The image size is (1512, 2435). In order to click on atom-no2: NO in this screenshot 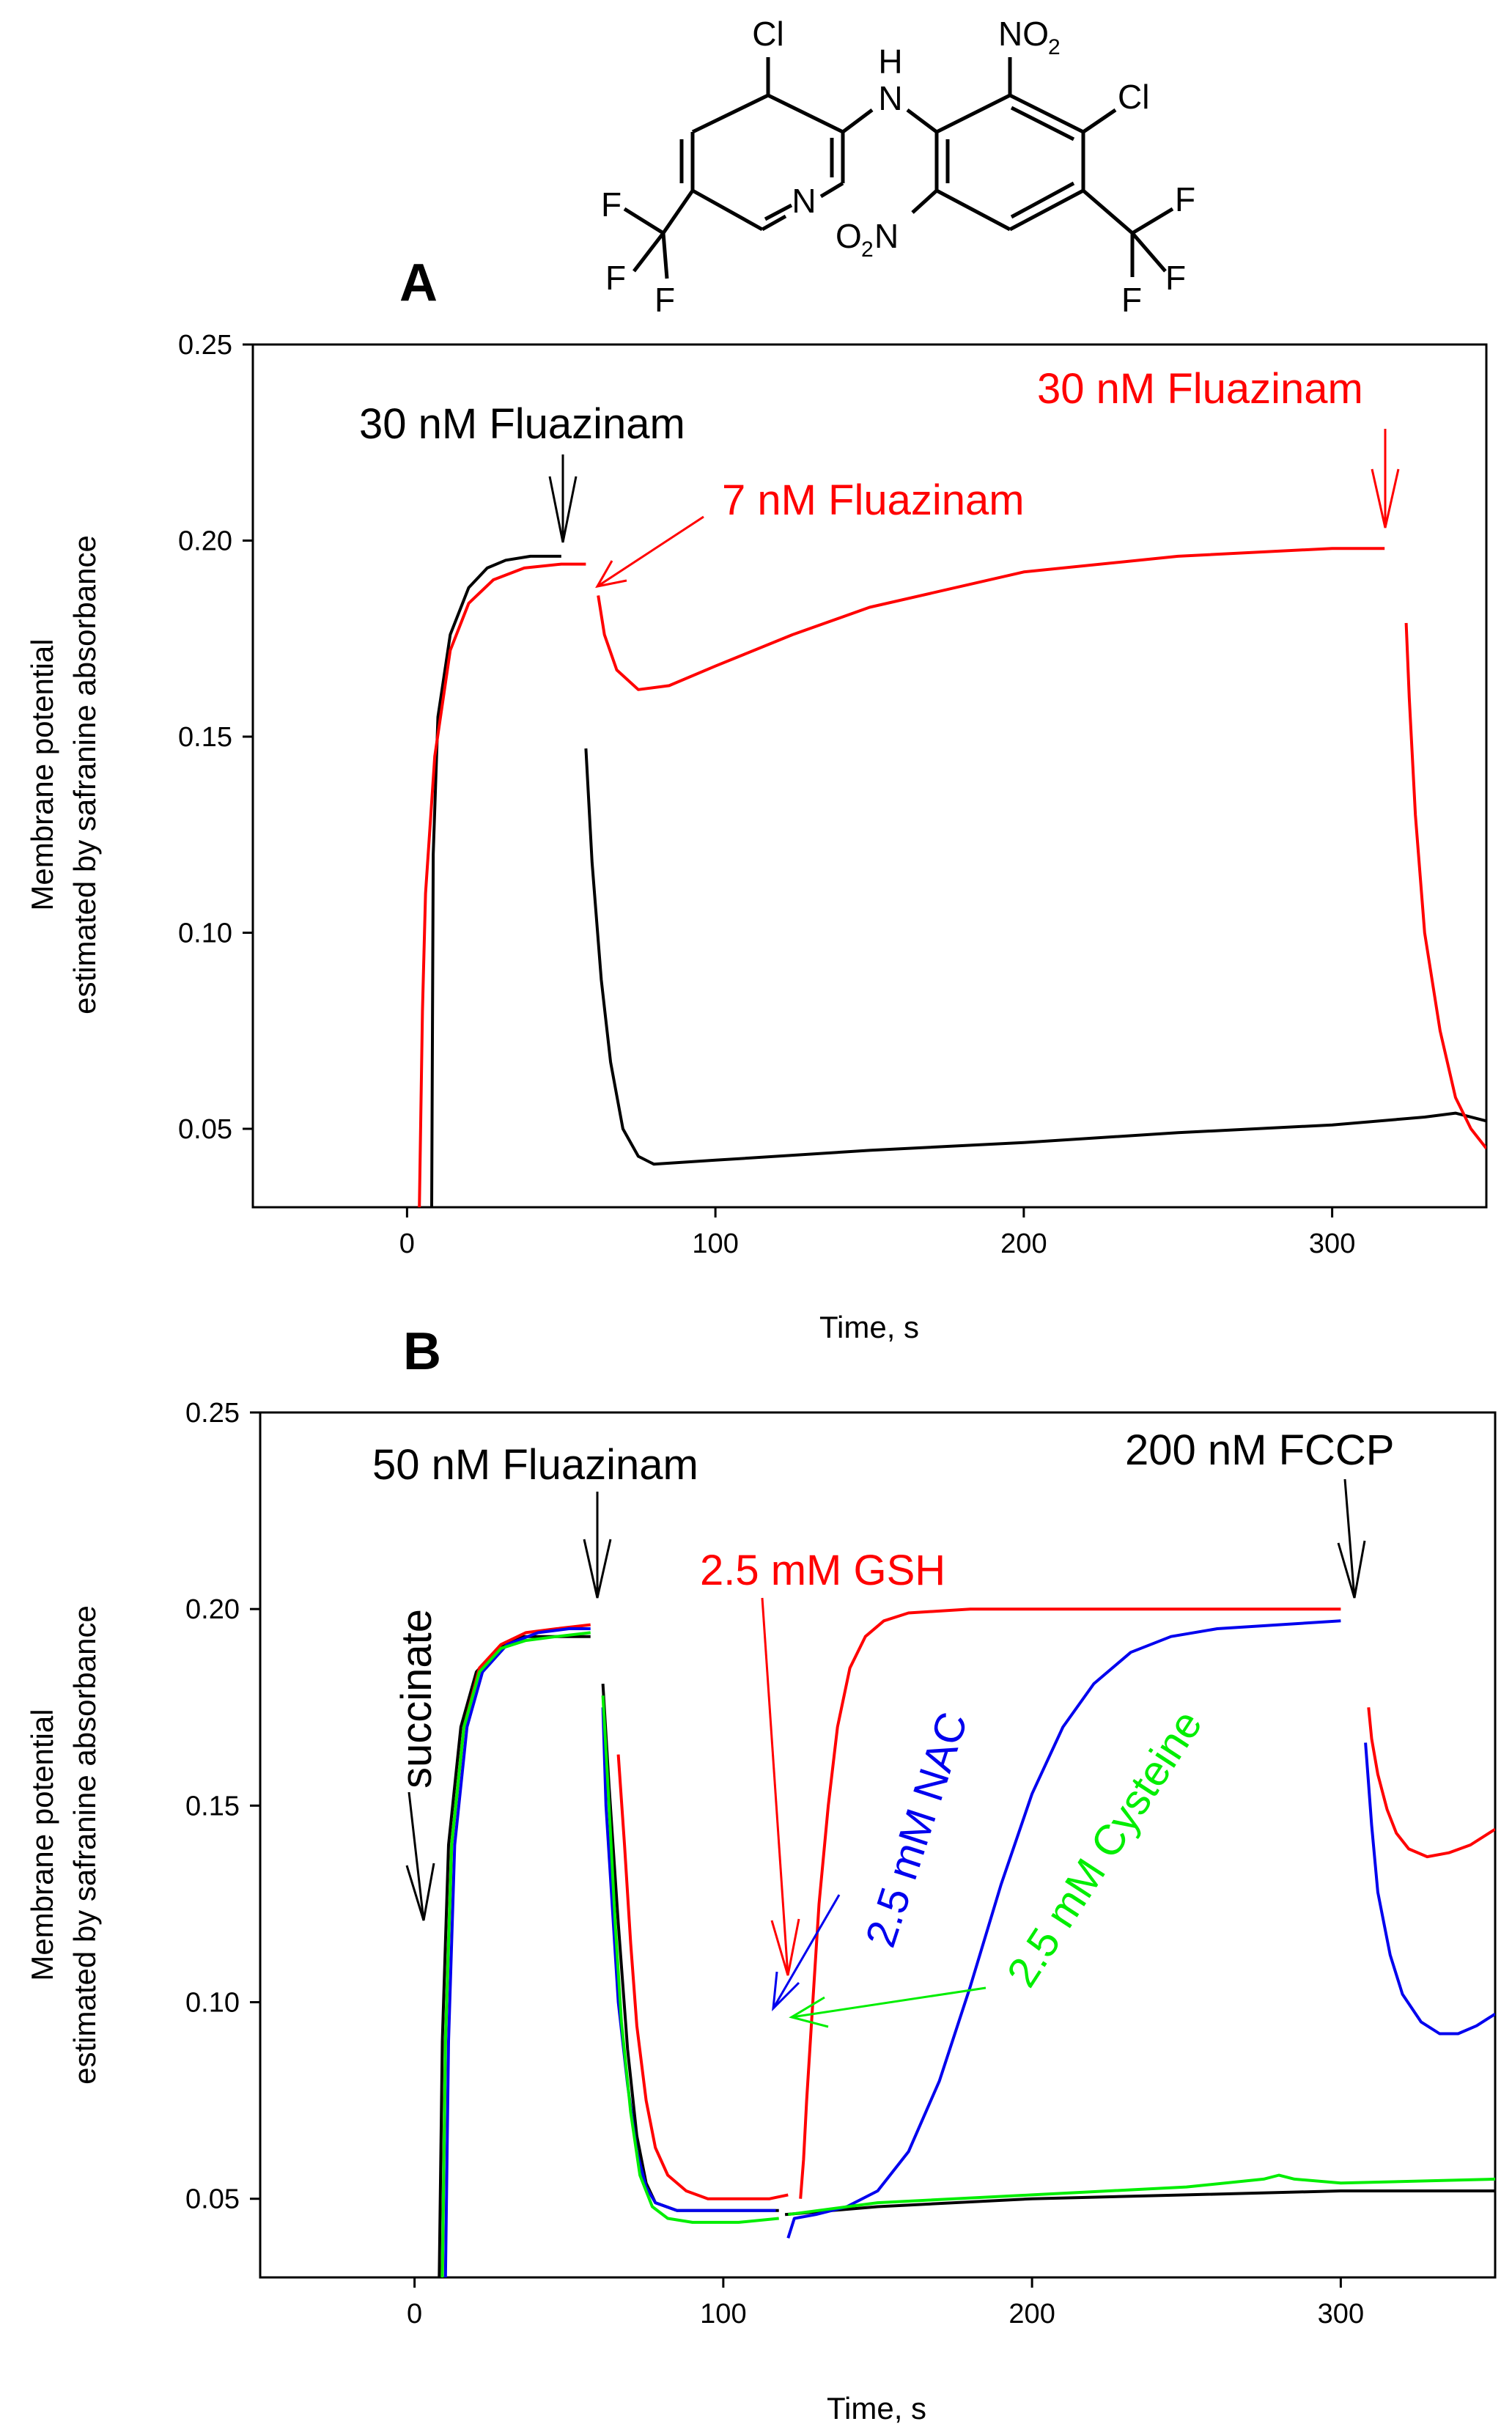, I will do `click(1023, 34)`.